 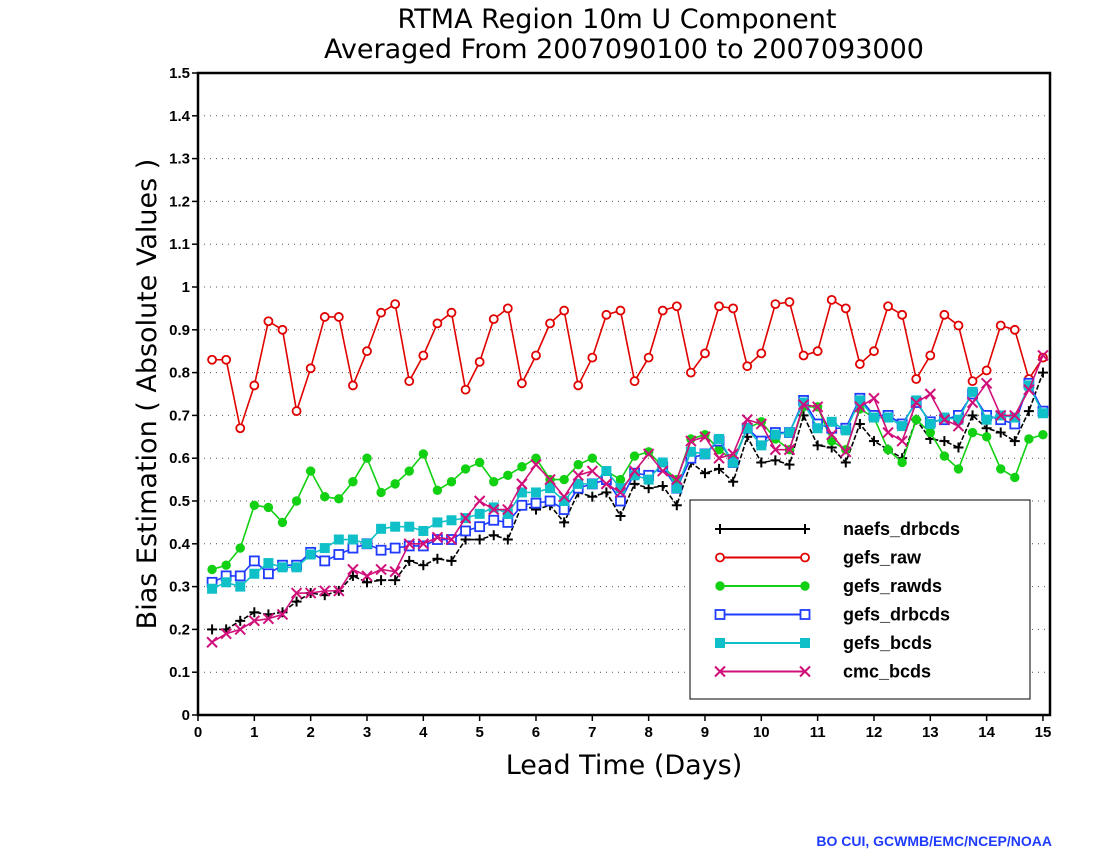 What do you see at coordinates (179, 415) in the screenshot?
I see `y-tick-label: 0.7` at bounding box center [179, 415].